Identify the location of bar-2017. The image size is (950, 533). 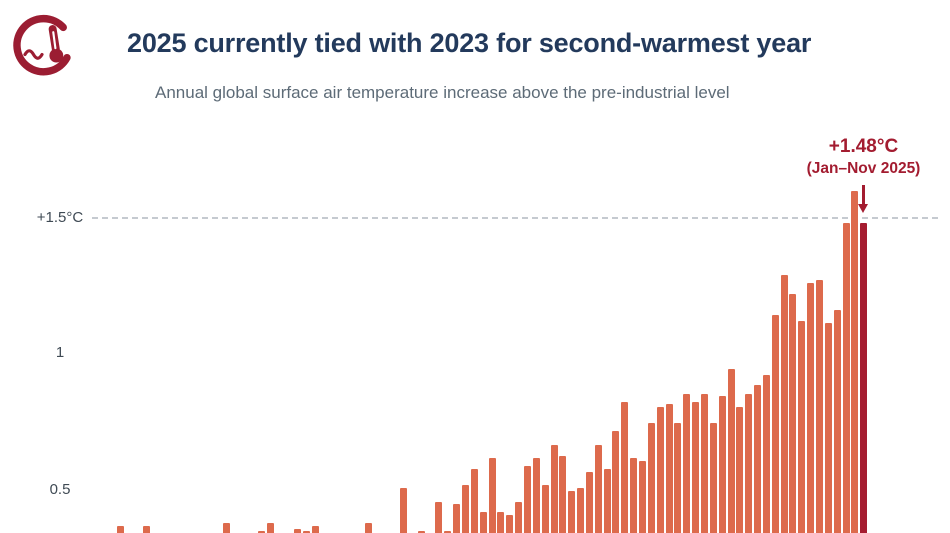
(793, 413).